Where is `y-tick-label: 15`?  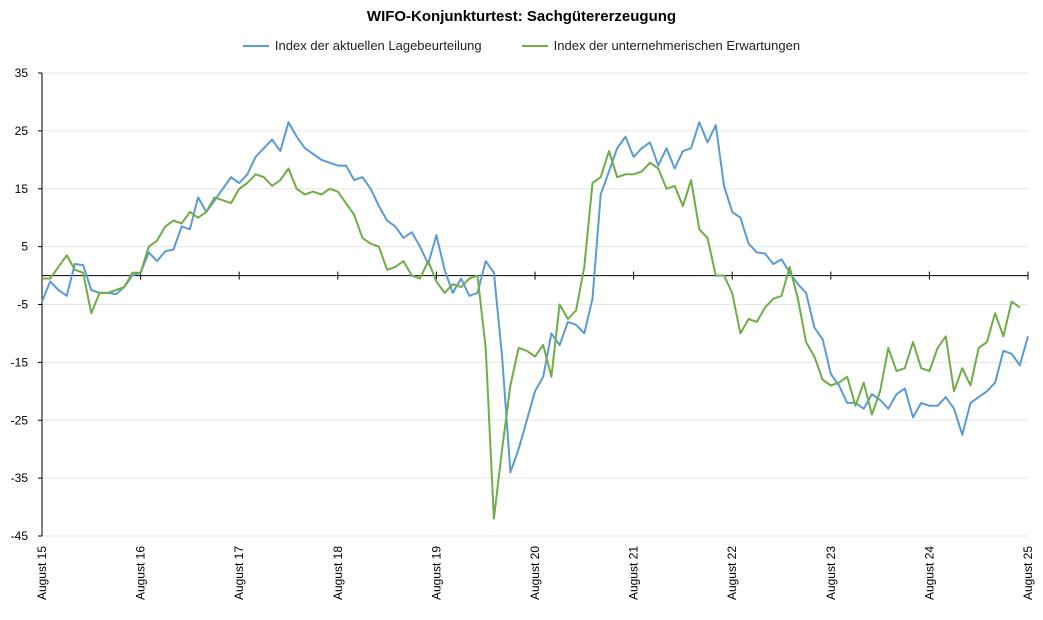 y-tick-label: 15 is located at coordinates (22, 189).